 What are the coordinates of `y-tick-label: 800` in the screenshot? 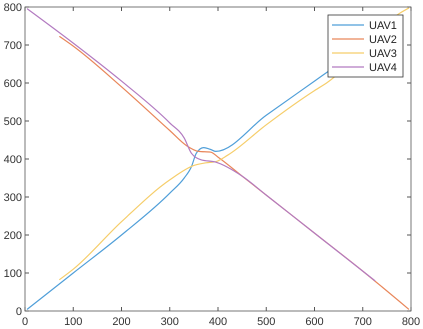 It's located at (13, 8).